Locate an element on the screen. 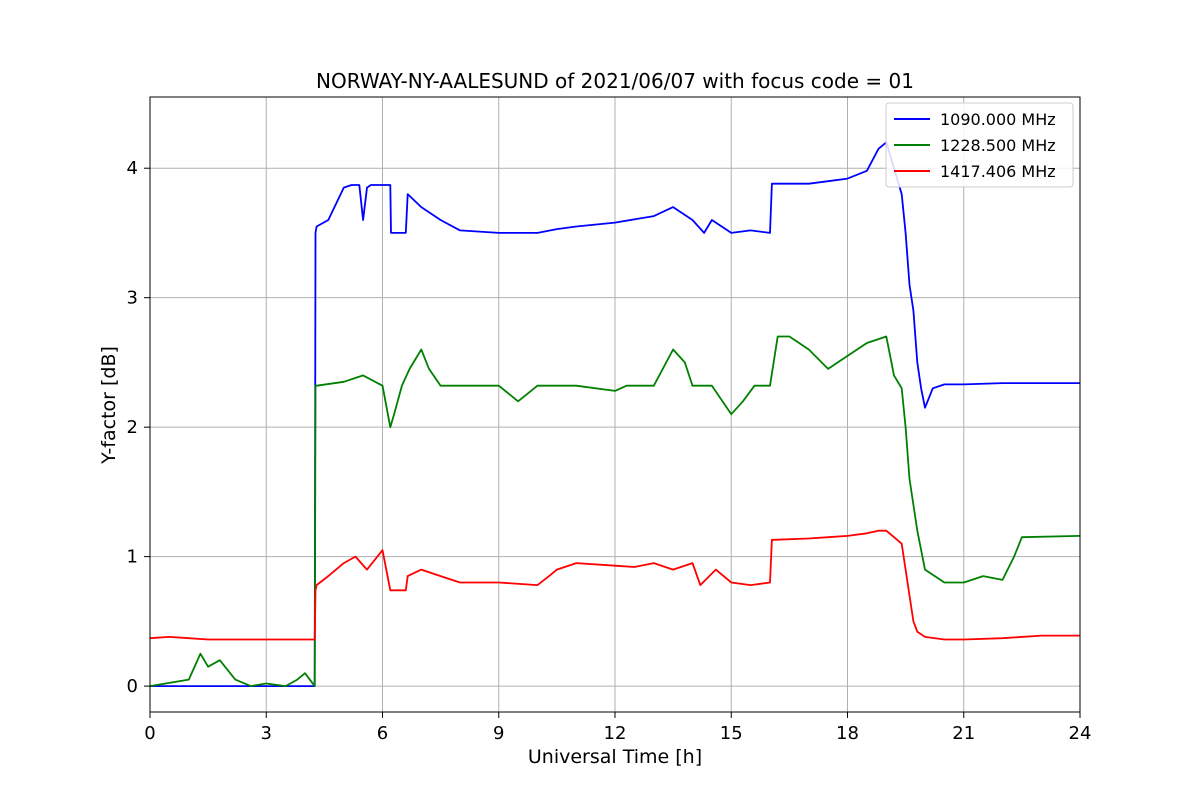  legend: 1090.000 MHz 1228.500 MHz 1417.406 MHz is located at coordinates (979, 145).